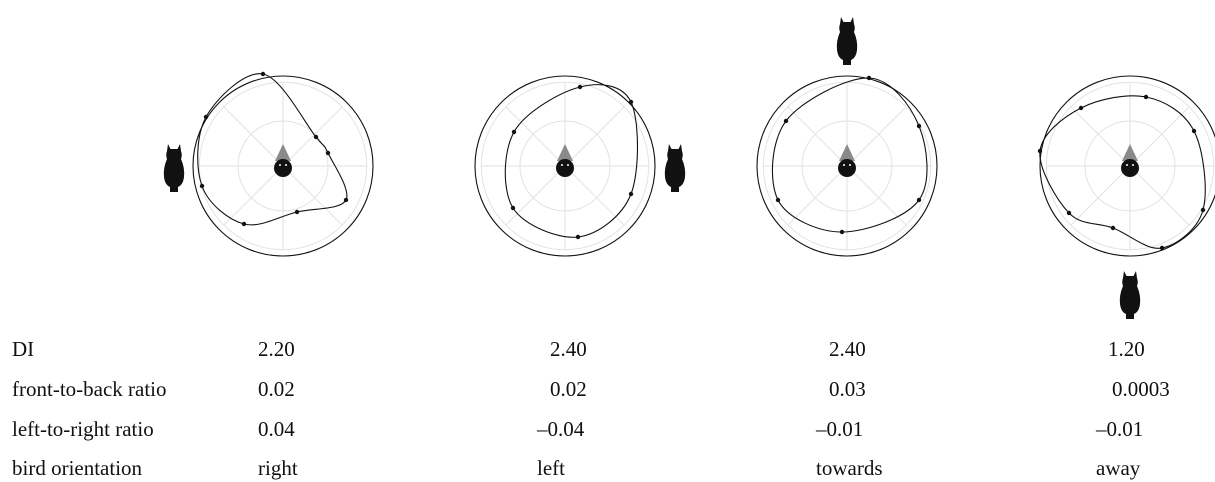  Describe the element at coordinates (1126, 349) in the screenshot. I see `di-away: 1.20` at that location.